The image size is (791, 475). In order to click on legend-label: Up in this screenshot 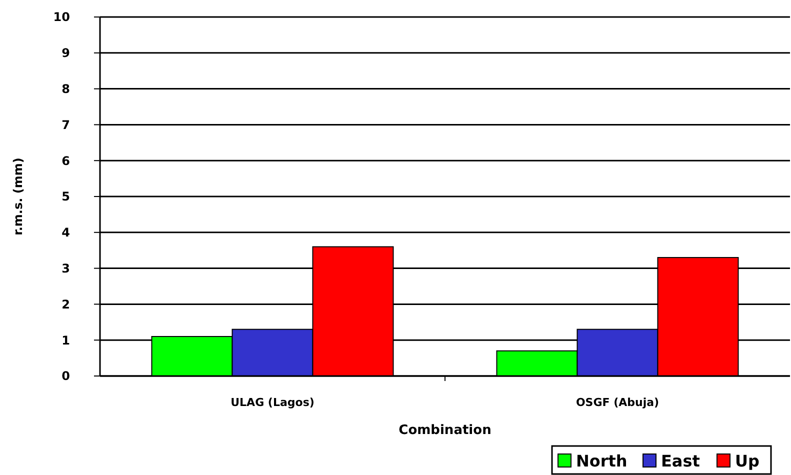, I will do `click(747, 461)`.